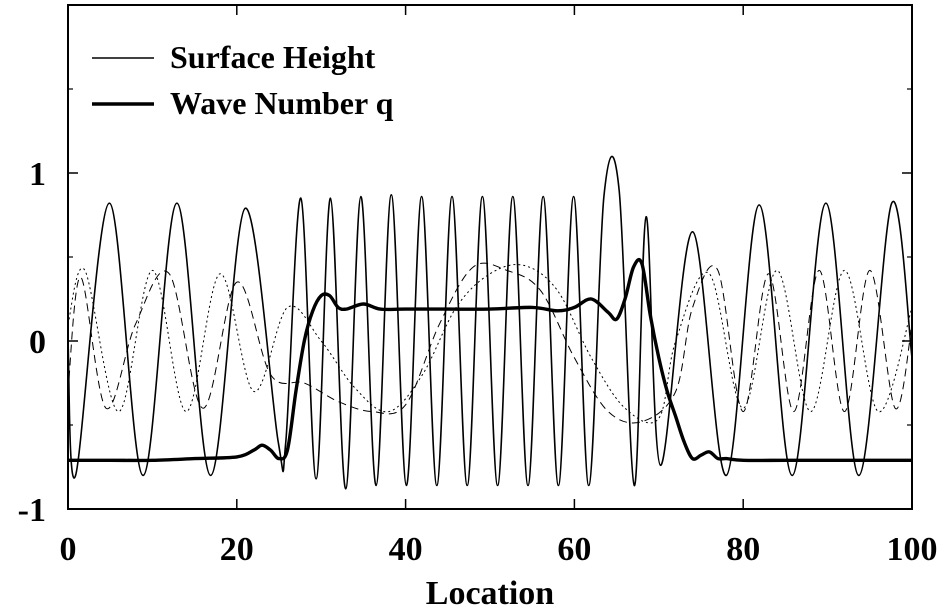 The height and width of the screenshot is (616, 948). What do you see at coordinates (68, 549) in the screenshot?
I see `x-tick-label: 0` at bounding box center [68, 549].